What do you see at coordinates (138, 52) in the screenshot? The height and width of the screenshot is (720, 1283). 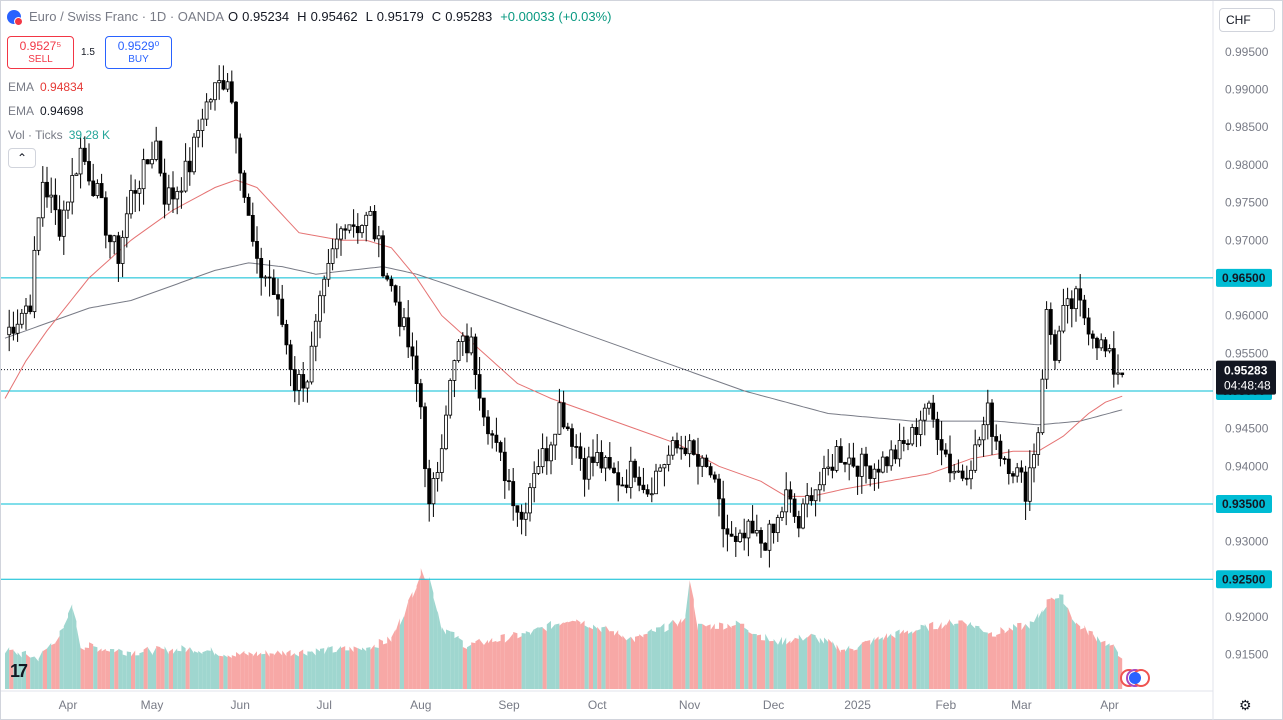 I see `buy-button: 0.9529⁰ BUY` at bounding box center [138, 52].